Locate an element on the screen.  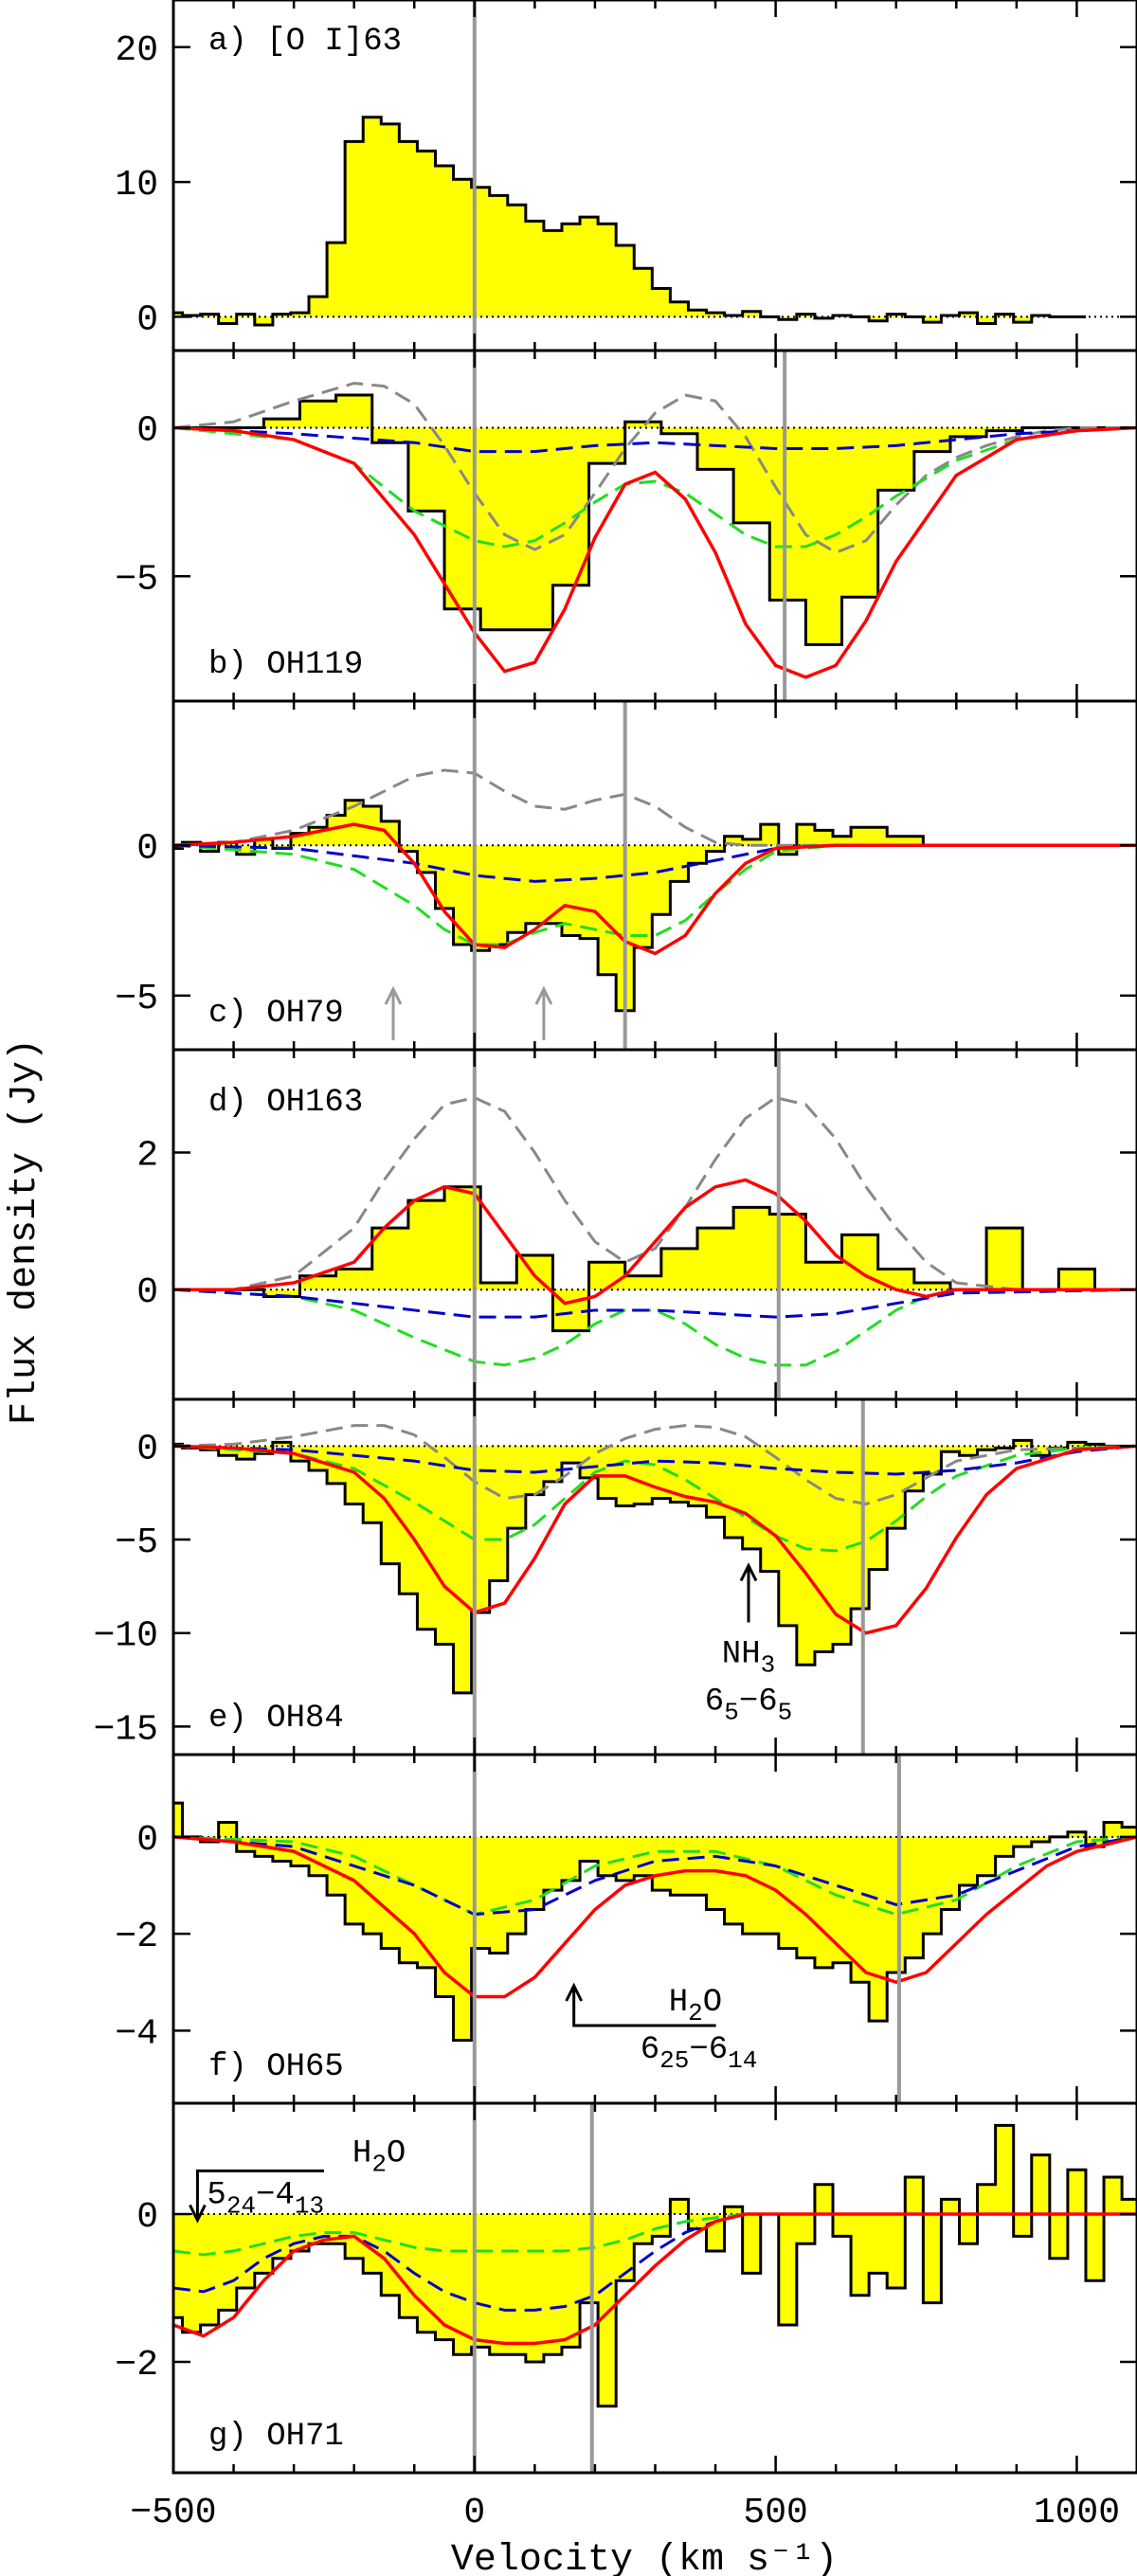
y-axis-title: Flux density (Jy) is located at coordinates (25, 1231).